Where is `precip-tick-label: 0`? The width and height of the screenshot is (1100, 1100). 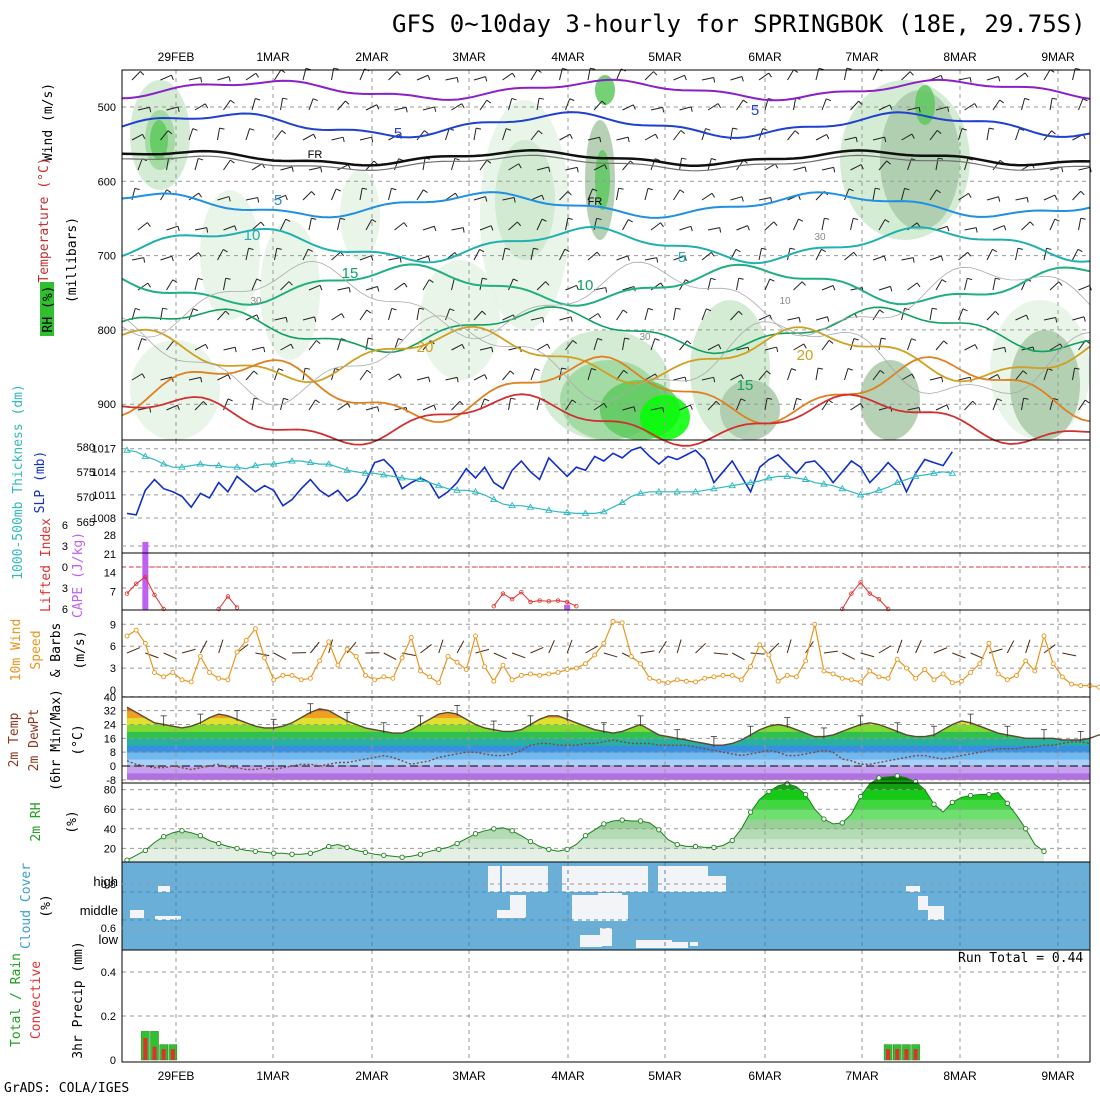
precip-tick-label: 0 is located at coordinates (113, 1061).